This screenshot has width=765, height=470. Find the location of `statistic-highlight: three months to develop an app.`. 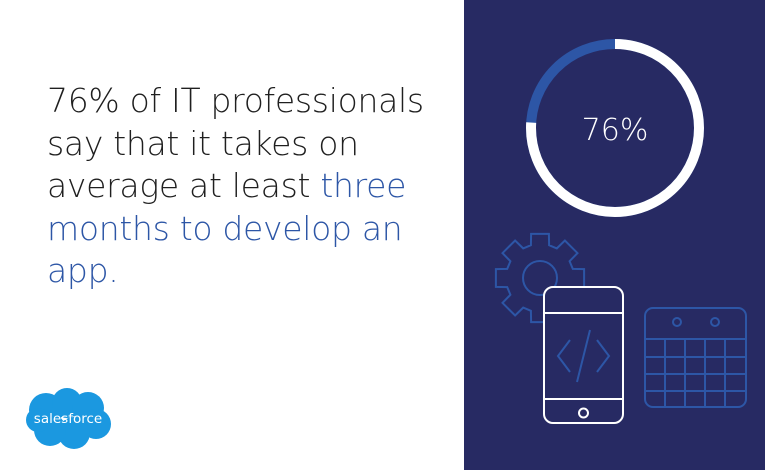

statistic-highlight: three months to develop an app. is located at coordinates (227, 228).